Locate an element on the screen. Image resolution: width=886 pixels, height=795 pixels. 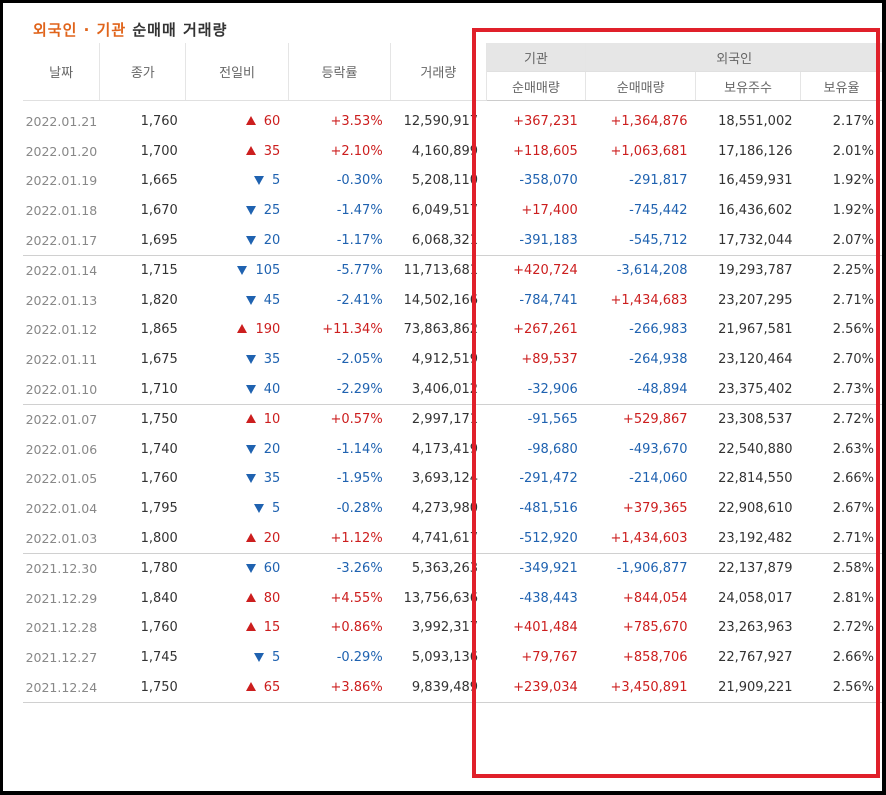
cell-change: 15 is located at coordinates (237, 628).